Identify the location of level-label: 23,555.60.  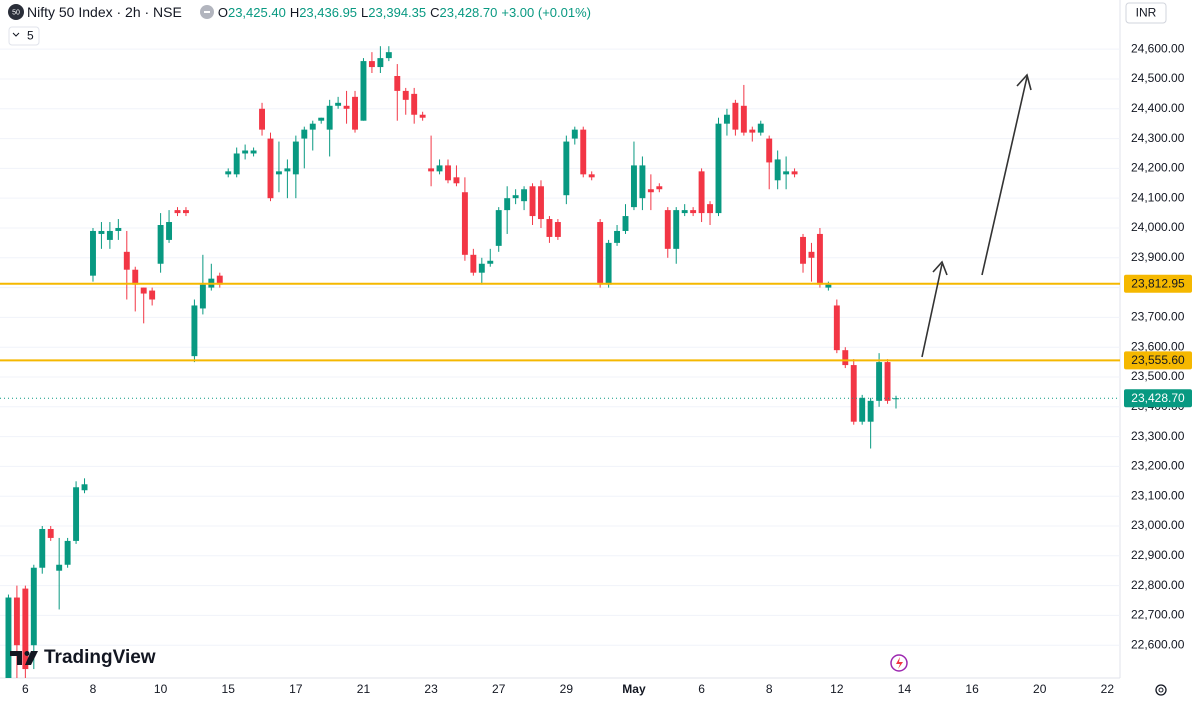
(1158, 360).